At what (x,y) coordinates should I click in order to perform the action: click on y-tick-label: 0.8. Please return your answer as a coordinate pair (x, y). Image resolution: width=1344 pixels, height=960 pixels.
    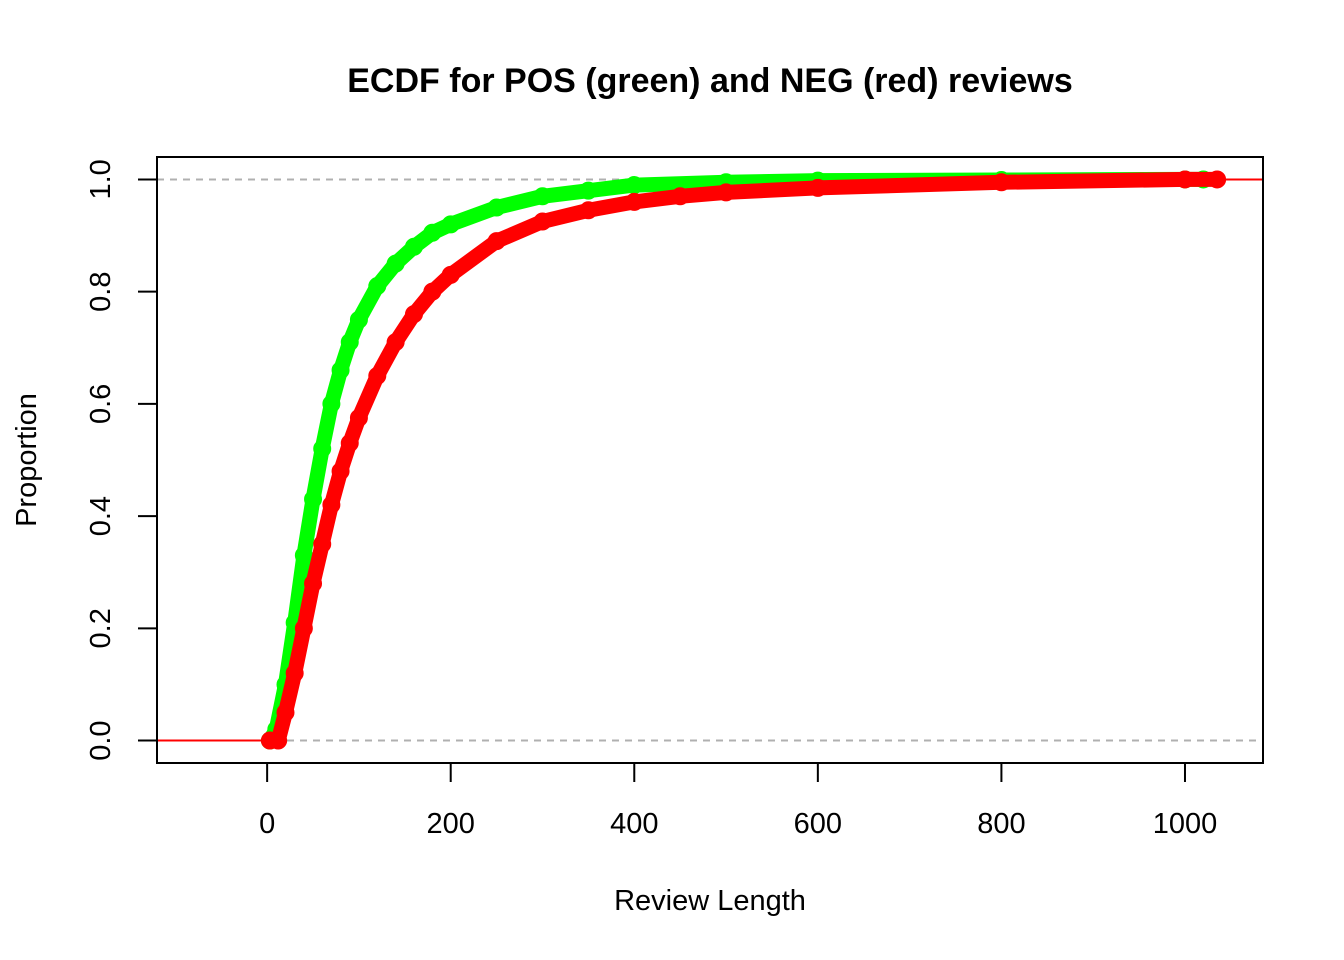
    Looking at the image, I should click on (101, 292).